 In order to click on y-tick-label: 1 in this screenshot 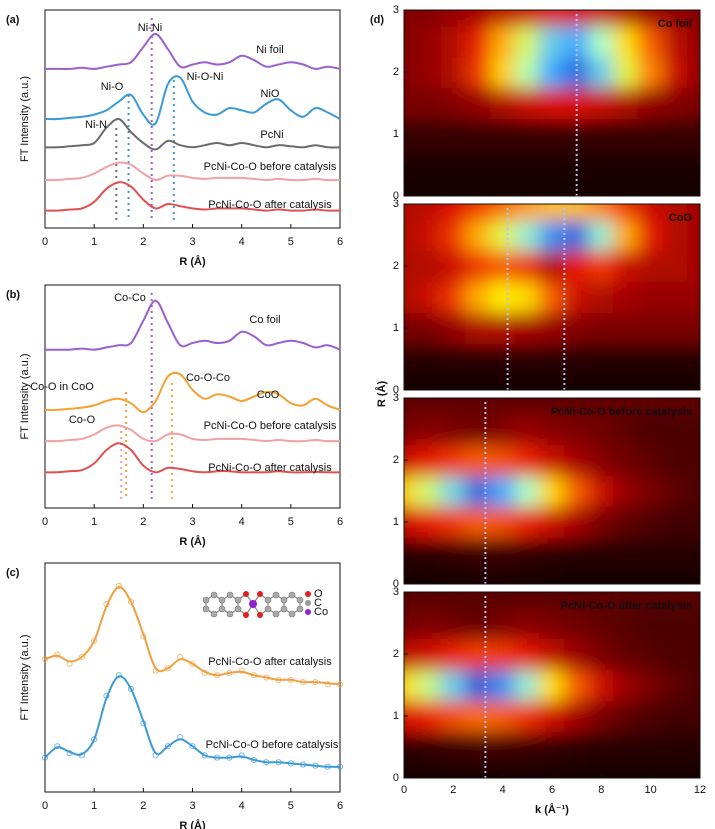, I will do `click(396, 716)`.